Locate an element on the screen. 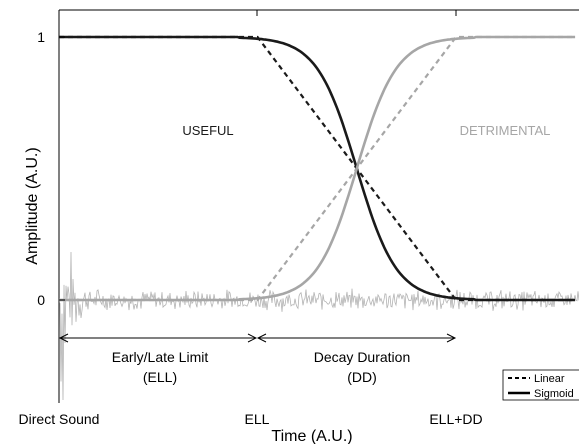  dd-span-arrow is located at coordinates (356, 338).